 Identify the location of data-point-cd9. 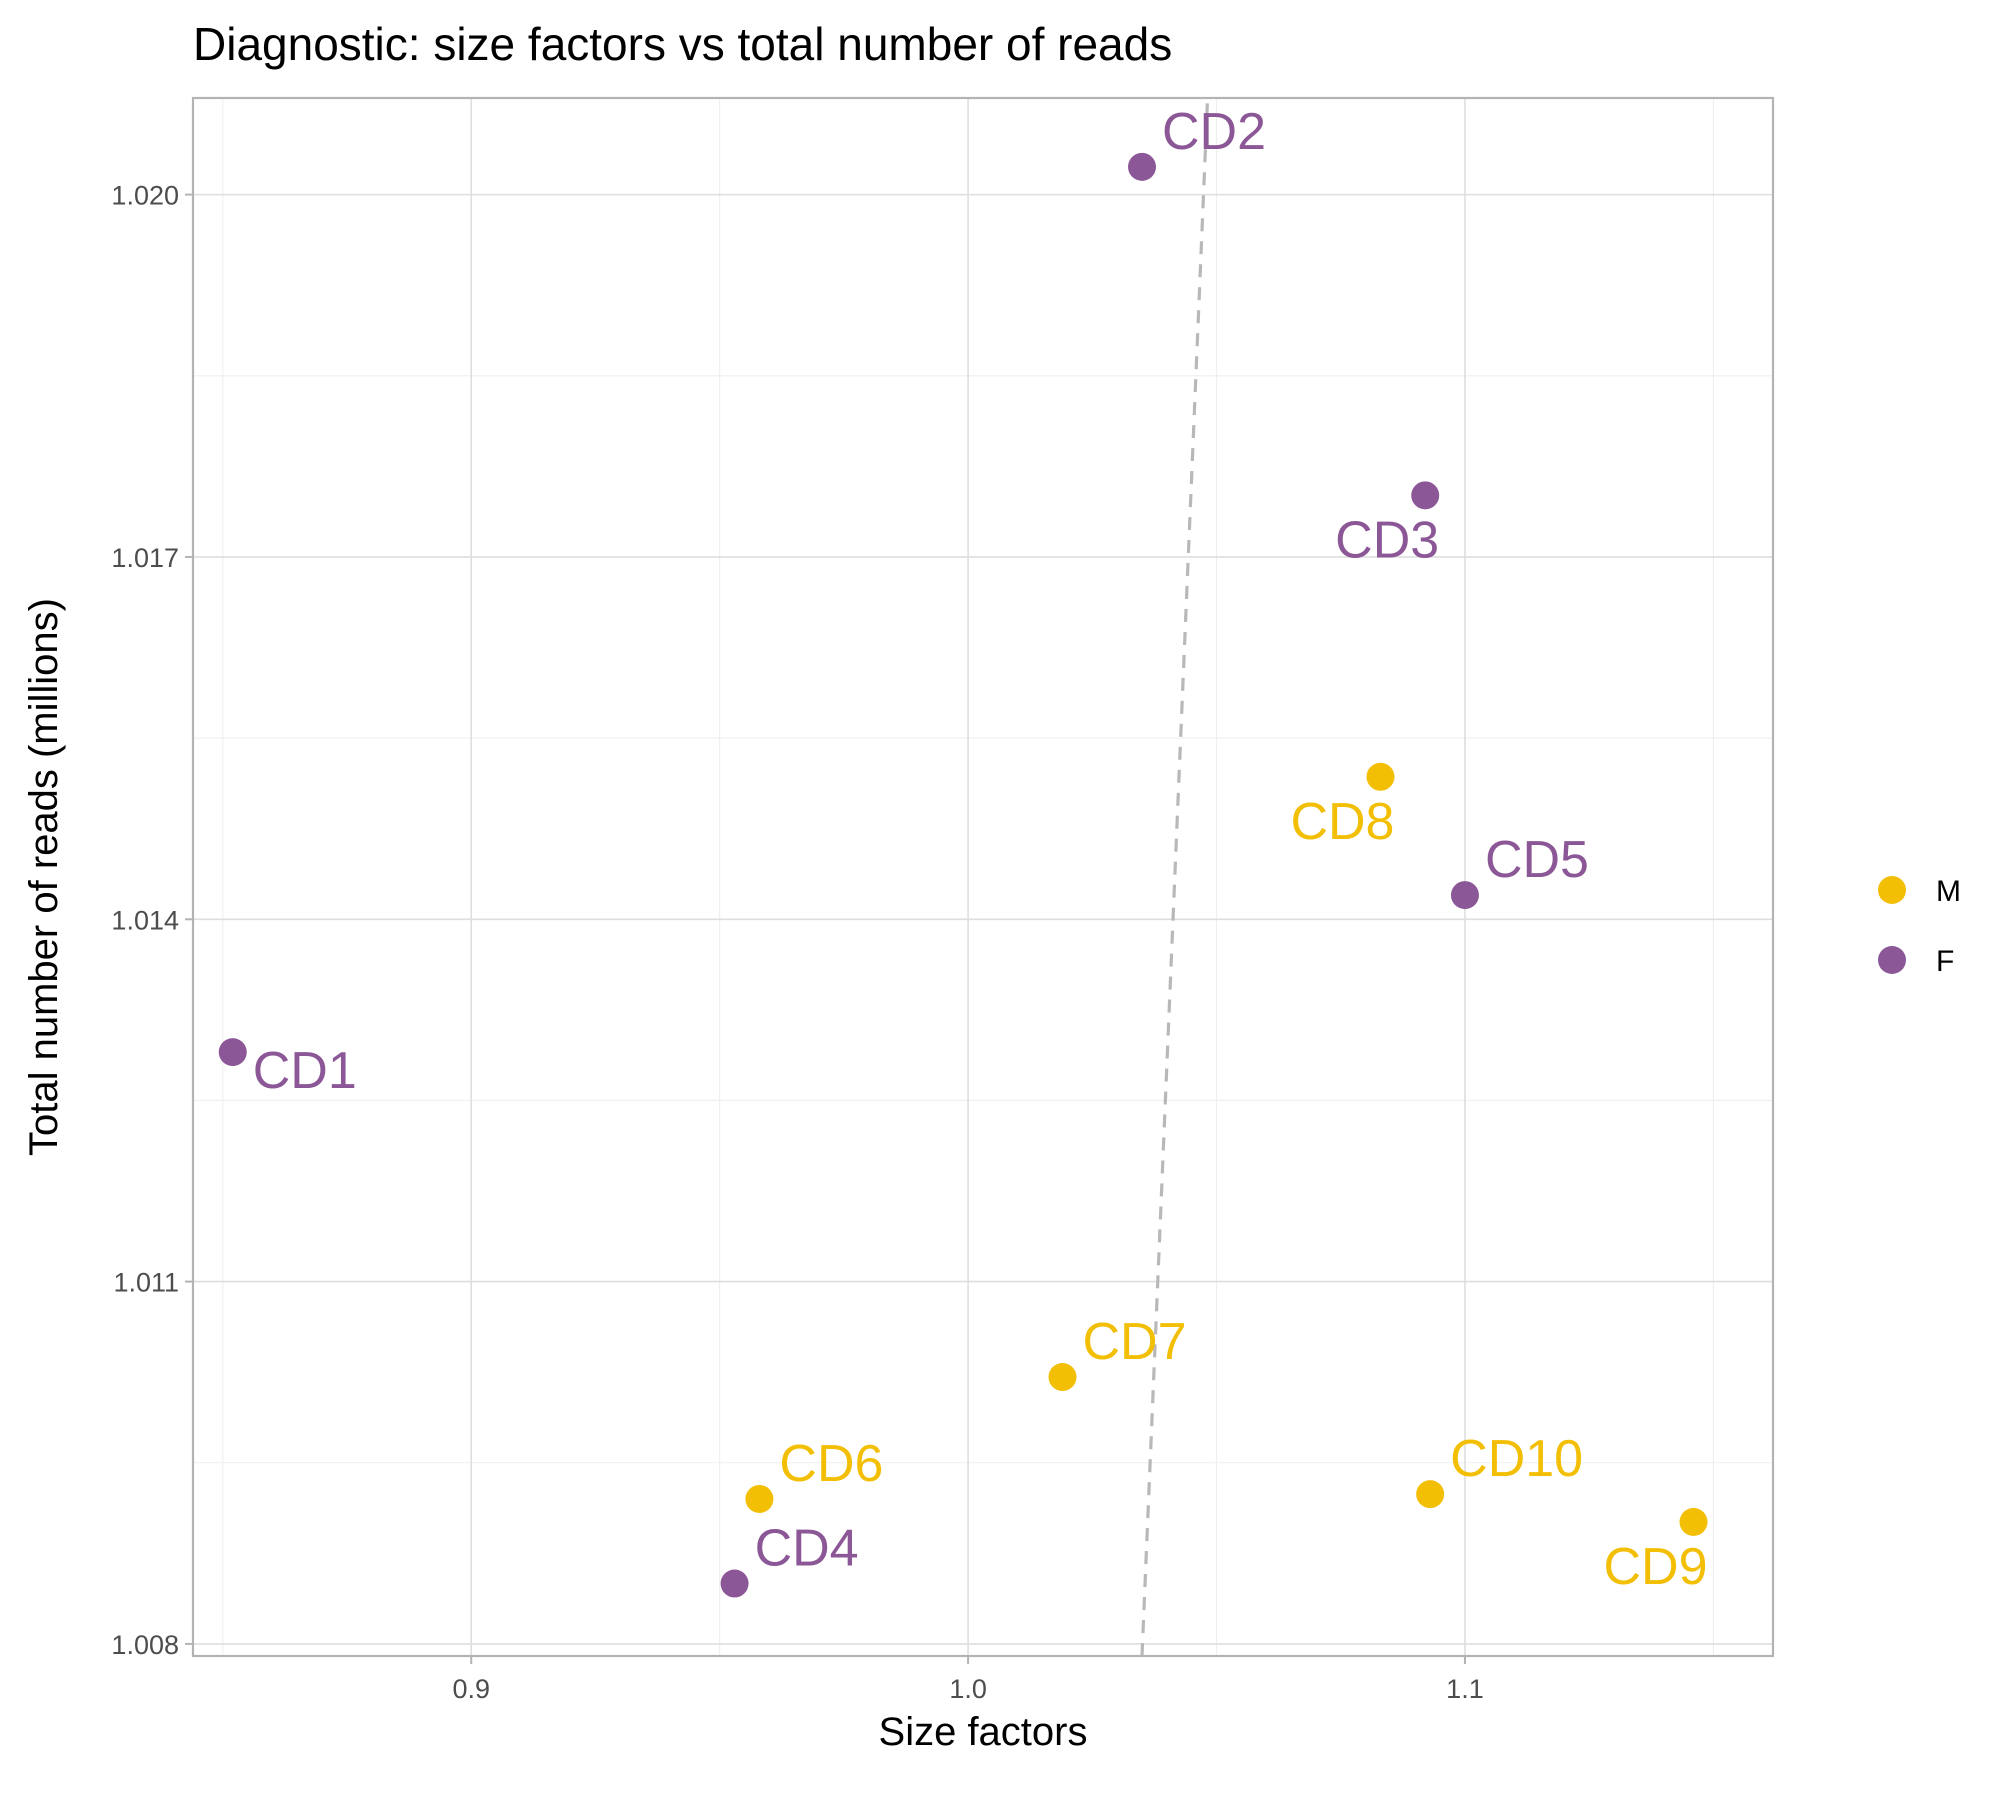
(1693, 1521).